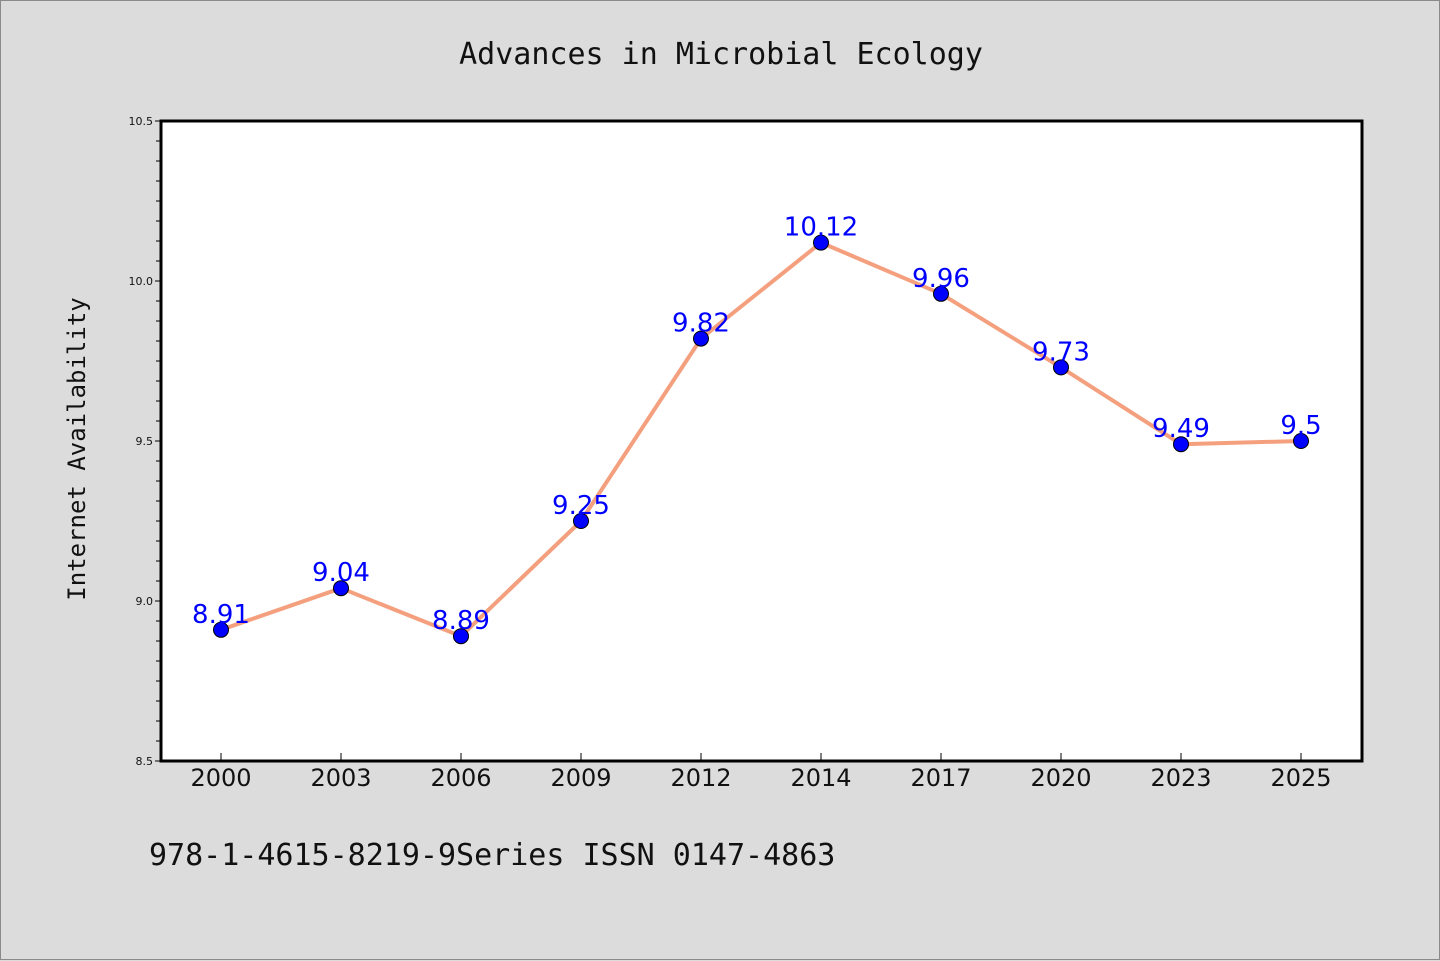  Describe the element at coordinates (141, 121) in the screenshot. I see `y-tick-label: 10.5` at that location.